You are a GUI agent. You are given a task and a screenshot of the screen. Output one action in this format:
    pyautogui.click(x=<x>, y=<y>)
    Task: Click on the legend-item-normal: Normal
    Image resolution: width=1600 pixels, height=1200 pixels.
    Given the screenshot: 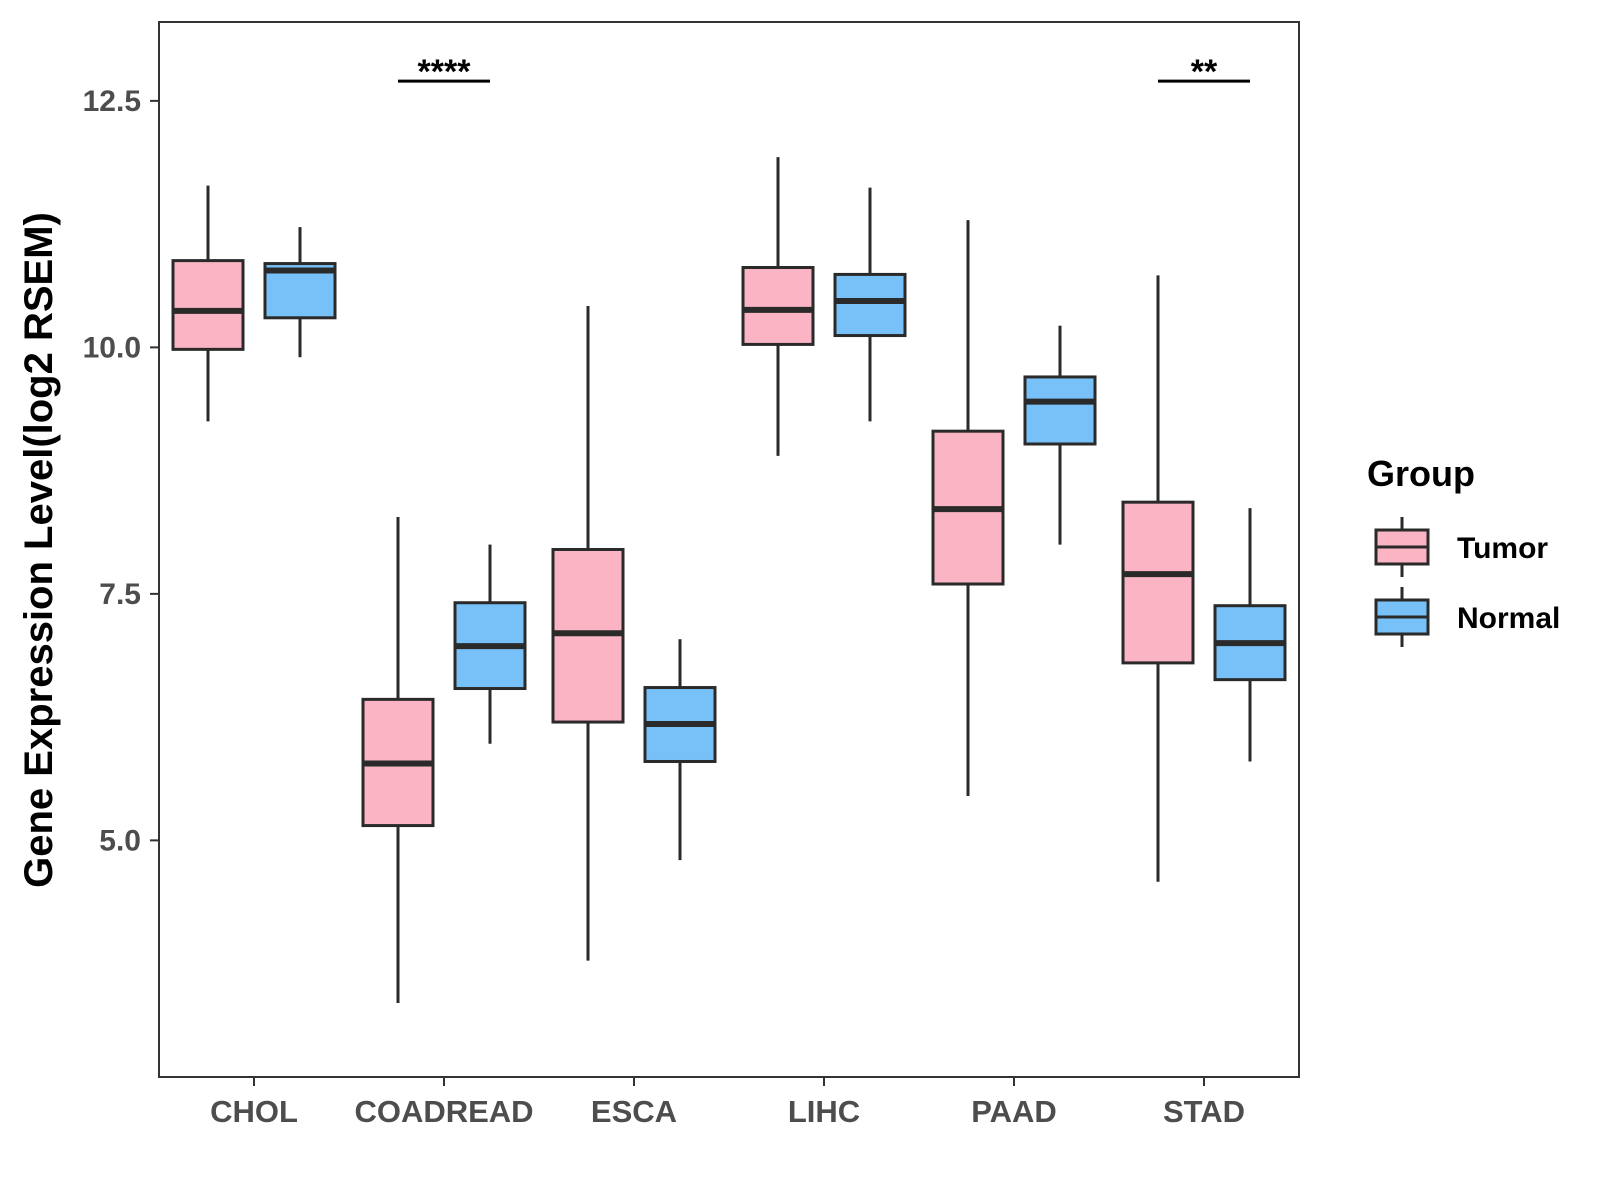 What is the action you would take?
    pyautogui.click(x=1467, y=617)
    